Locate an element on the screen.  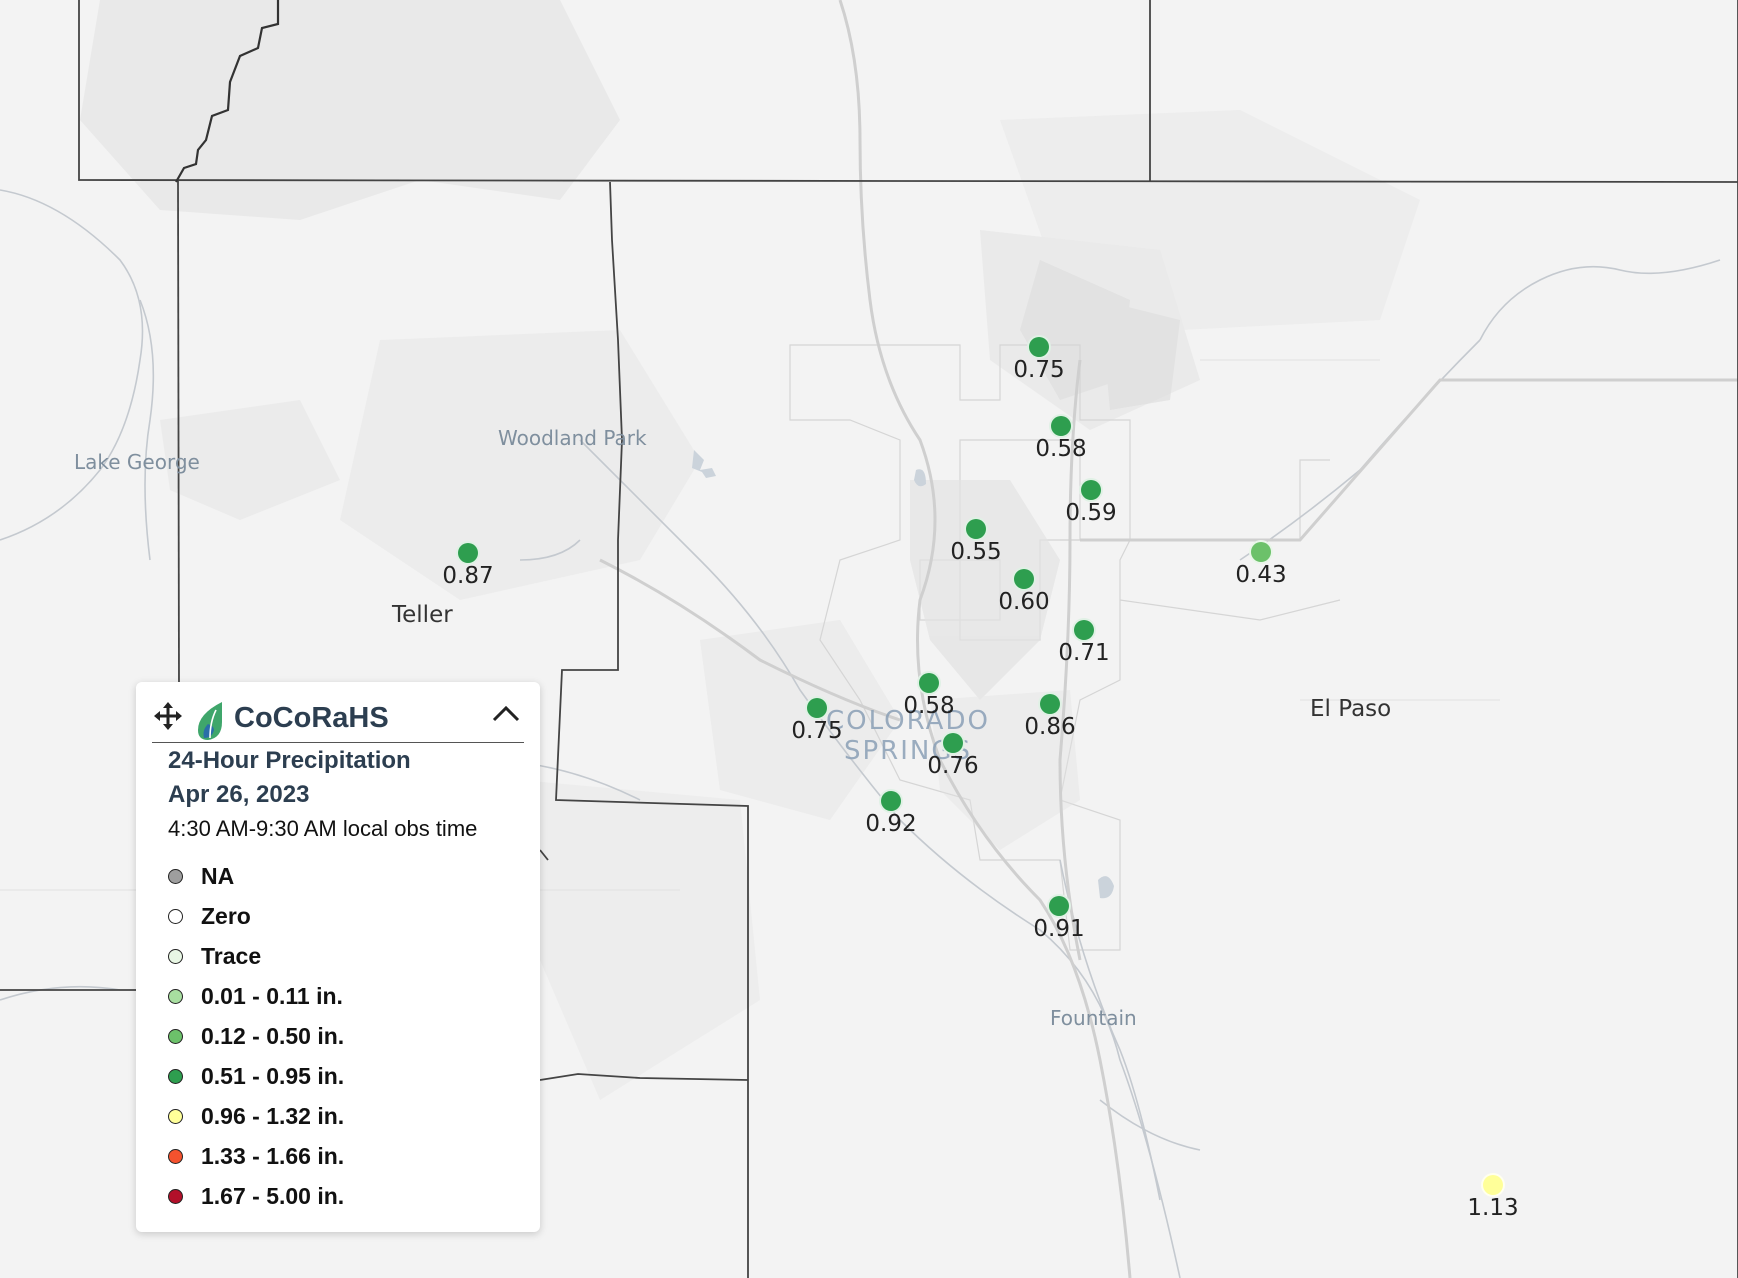
station-value-label: 0.59 is located at coordinates (1091, 513).